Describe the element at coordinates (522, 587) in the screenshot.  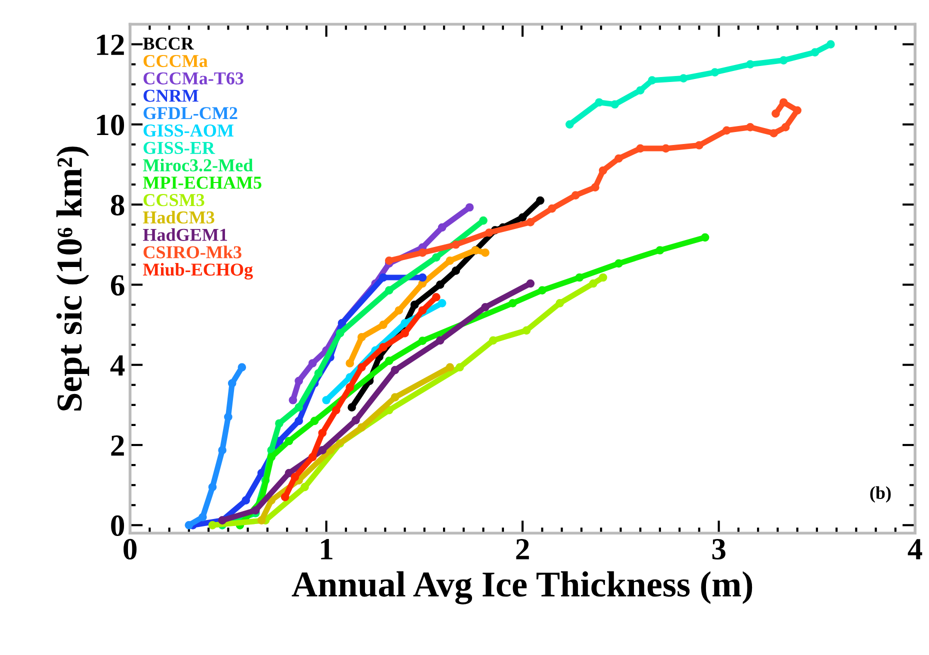
I see `x-axis-title: Annual Avg Ice Thickness (m)` at that location.